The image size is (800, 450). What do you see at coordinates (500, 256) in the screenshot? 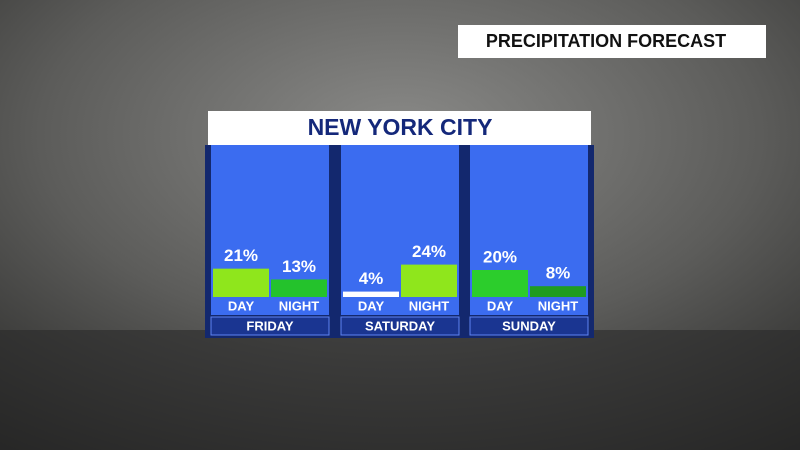
I see `value-label: 20%` at bounding box center [500, 256].